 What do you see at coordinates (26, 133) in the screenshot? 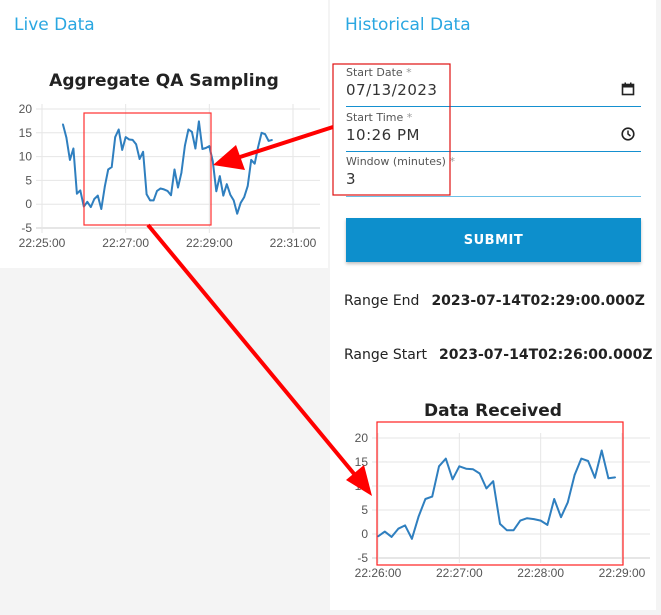
I see `y-tick-label: 15` at bounding box center [26, 133].